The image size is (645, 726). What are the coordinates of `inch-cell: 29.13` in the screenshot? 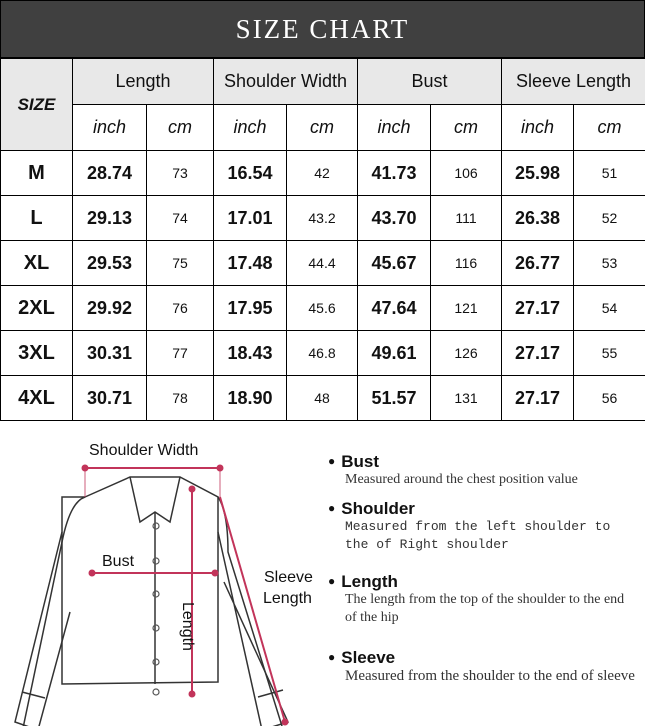 It's located at (109, 218).